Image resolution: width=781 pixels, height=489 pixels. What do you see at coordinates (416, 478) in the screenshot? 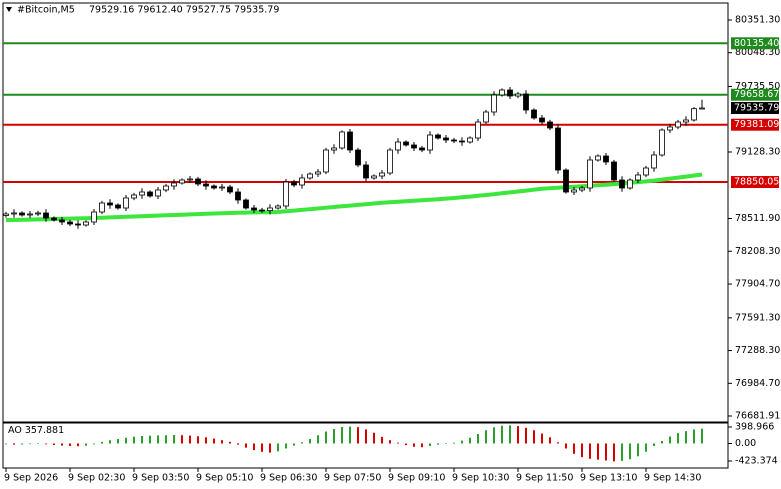
I see `x-tick-label: 9 Sep 09:10` at bounding box center [416, 478].